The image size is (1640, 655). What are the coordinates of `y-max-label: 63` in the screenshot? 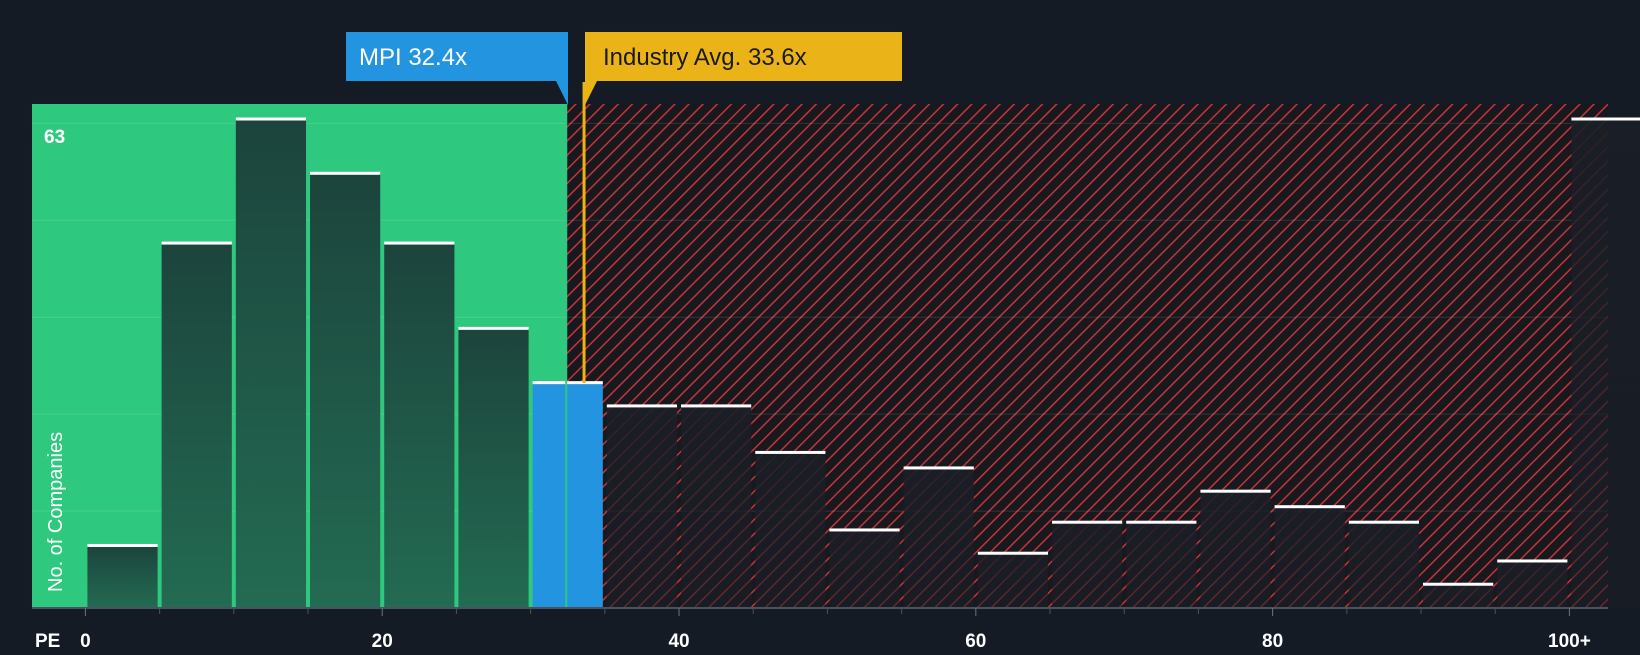 It's located at (54, 137).